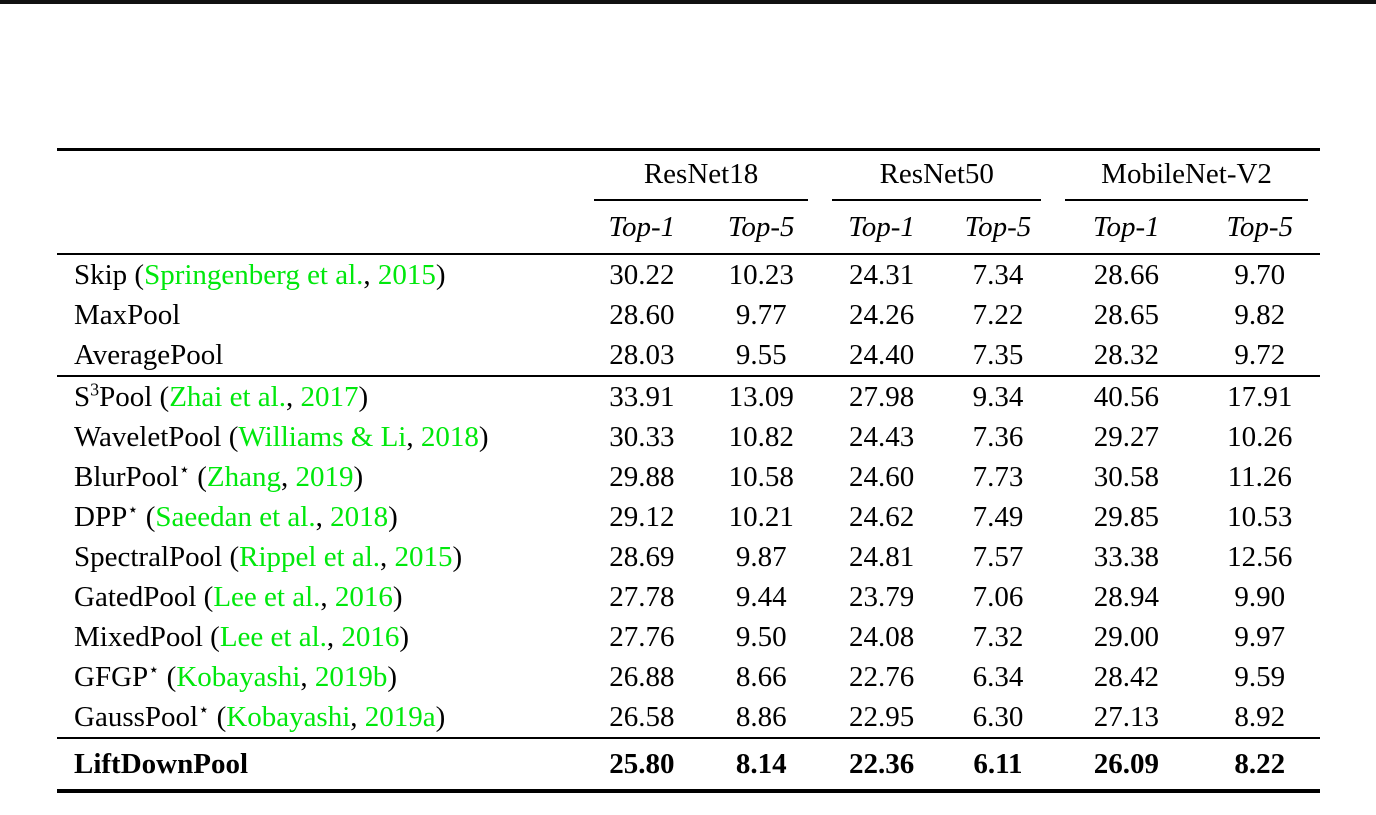 Image resolution: width=1376 pixels, height=815 pixels. Describe the element at coordinates (998, 274) in the screenshot. I see `value-cell: 7.34` at that location.